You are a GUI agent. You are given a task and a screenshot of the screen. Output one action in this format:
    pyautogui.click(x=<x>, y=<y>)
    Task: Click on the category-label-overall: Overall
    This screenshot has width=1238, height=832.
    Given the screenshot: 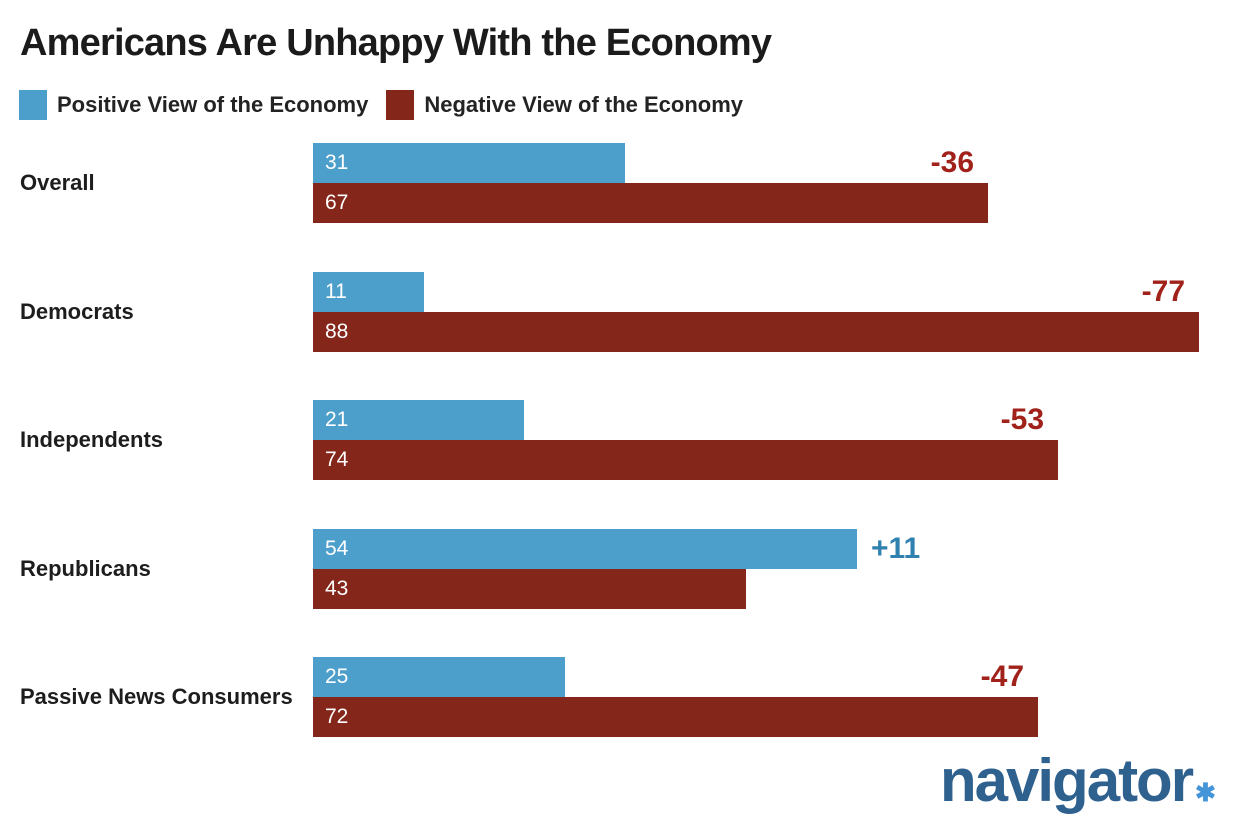 What is the action you would take?
    pyautogui.click(x=57, y=182)
    